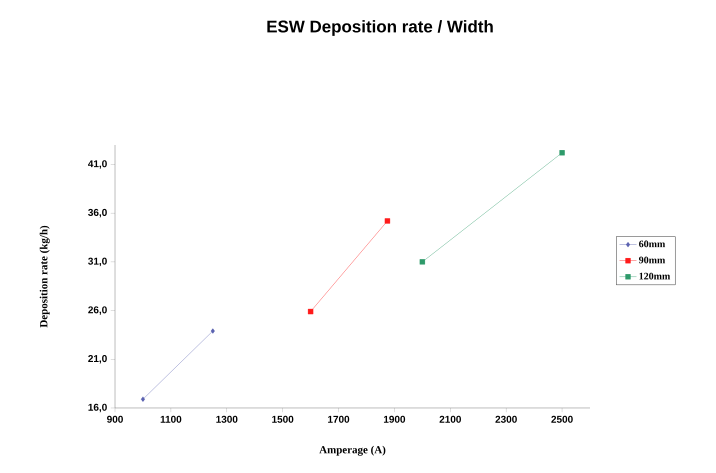 The height and width of the screenshot is (473, 716). I want to click on y-axis-title: Deposition rate (kg/h), so click(45, 277).